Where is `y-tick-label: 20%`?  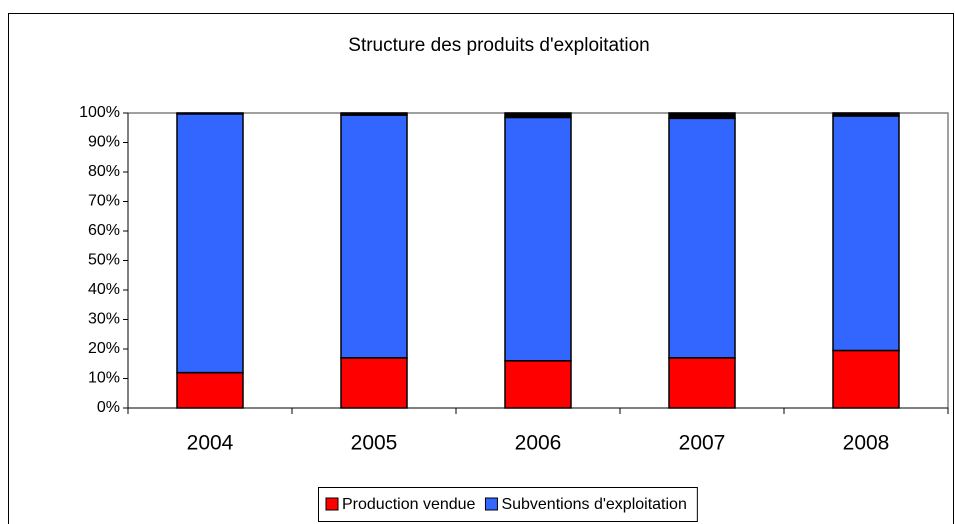 y-tick-label: 20% is located at coordinates (104, 348).